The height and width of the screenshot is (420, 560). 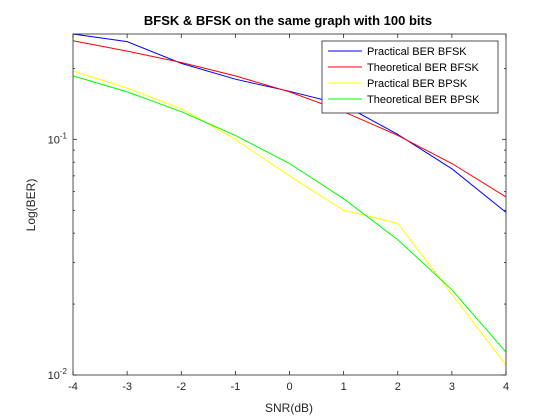 What do you see at coordinates (423, 68) in the screenshot?
I see `legend-label-2: Theoretical BER BFSK` at bounding box center [423, 68].